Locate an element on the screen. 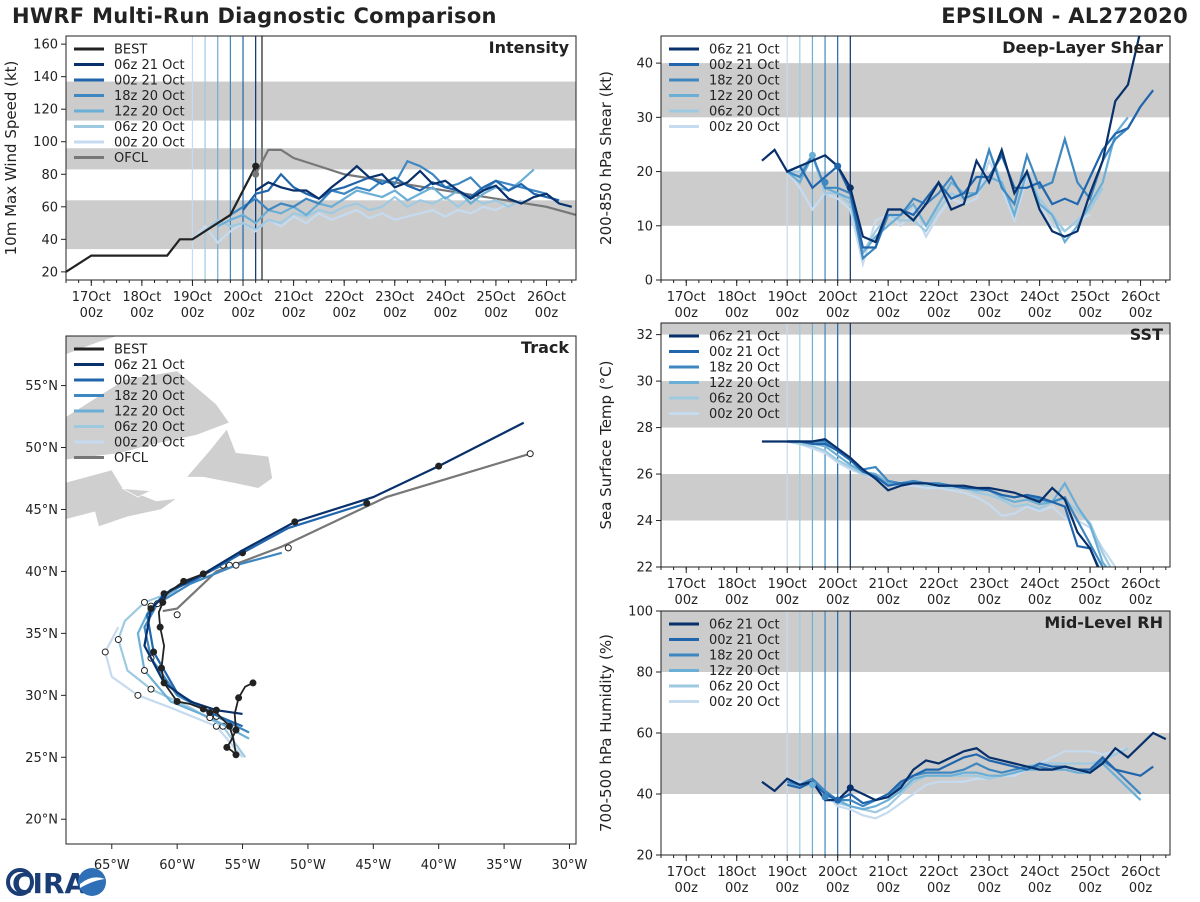 This screenshot has height=902, width=1200. rh-xtick-day-2: 19Oct is located at coordinates (787, 872).